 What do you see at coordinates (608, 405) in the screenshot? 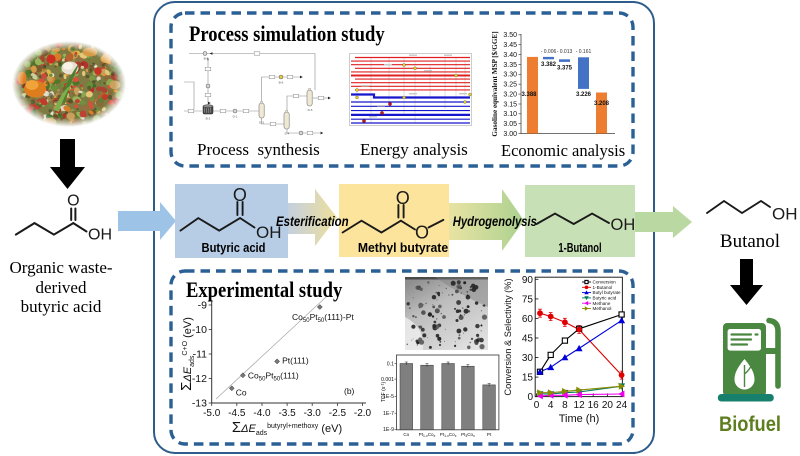
I see `svg-text: 20` at bounding box center [608, 405].